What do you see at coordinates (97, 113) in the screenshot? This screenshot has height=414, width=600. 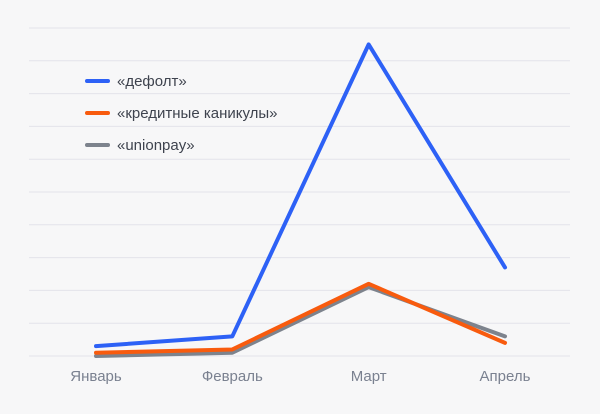 I see `legend-swatch-credit-holidays` at bounding box center [97, 113].